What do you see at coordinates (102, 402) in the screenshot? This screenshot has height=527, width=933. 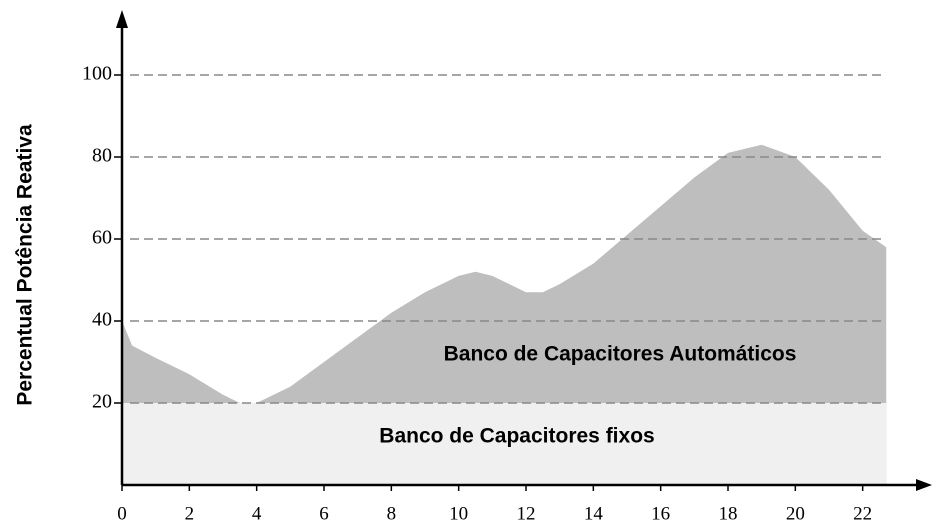 I see `y-tick-label: 20` at bounding box center [102, 402].